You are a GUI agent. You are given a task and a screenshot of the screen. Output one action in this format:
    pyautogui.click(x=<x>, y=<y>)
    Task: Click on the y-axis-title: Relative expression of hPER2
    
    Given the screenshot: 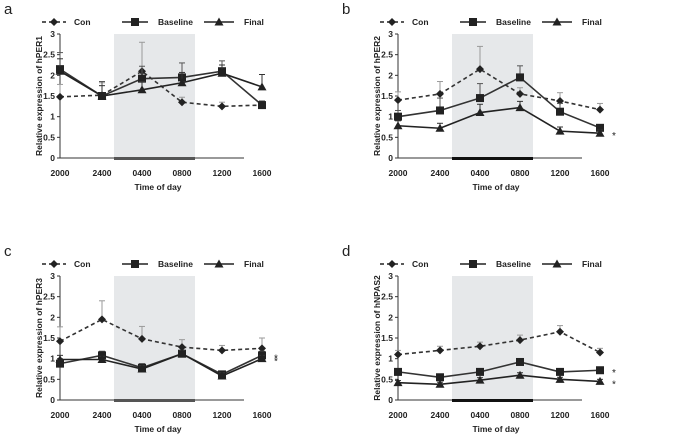 What is the action you would take?
    pyautogui.click(x=377, y=96)
    